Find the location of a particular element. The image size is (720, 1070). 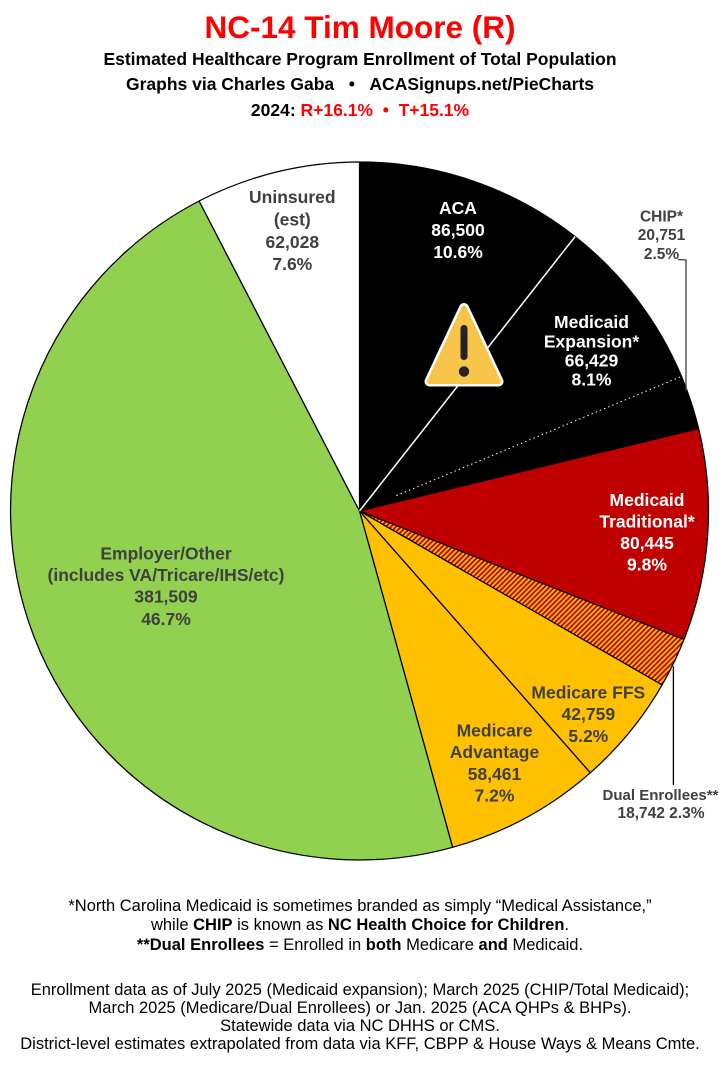

svg-text: 10.6% is located at coordinates (458, 252).